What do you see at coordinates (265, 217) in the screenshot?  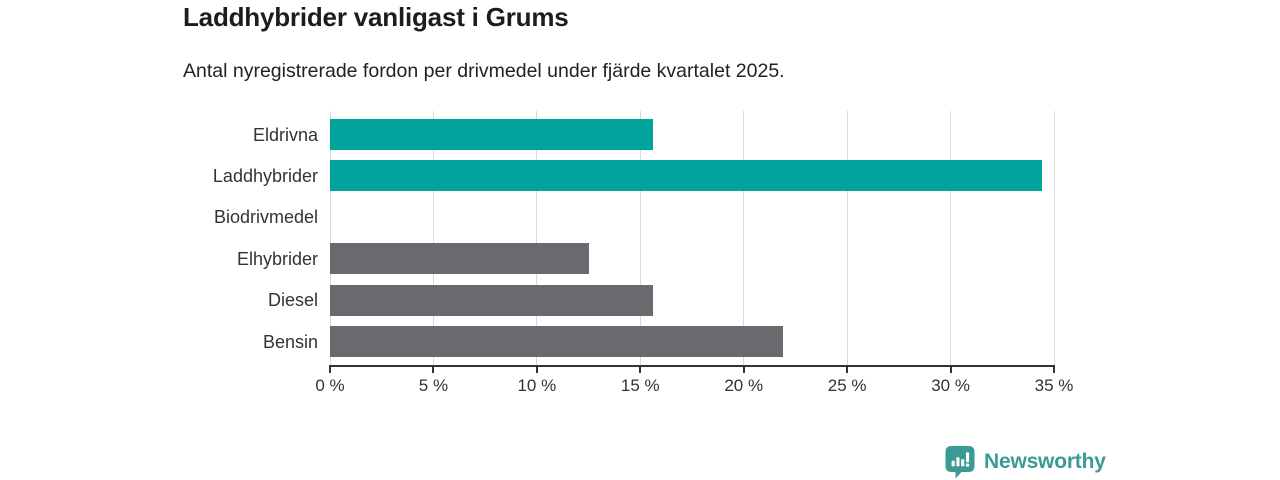 I see `category-label: Biodrivmedel` at bounding box center [265, 217].